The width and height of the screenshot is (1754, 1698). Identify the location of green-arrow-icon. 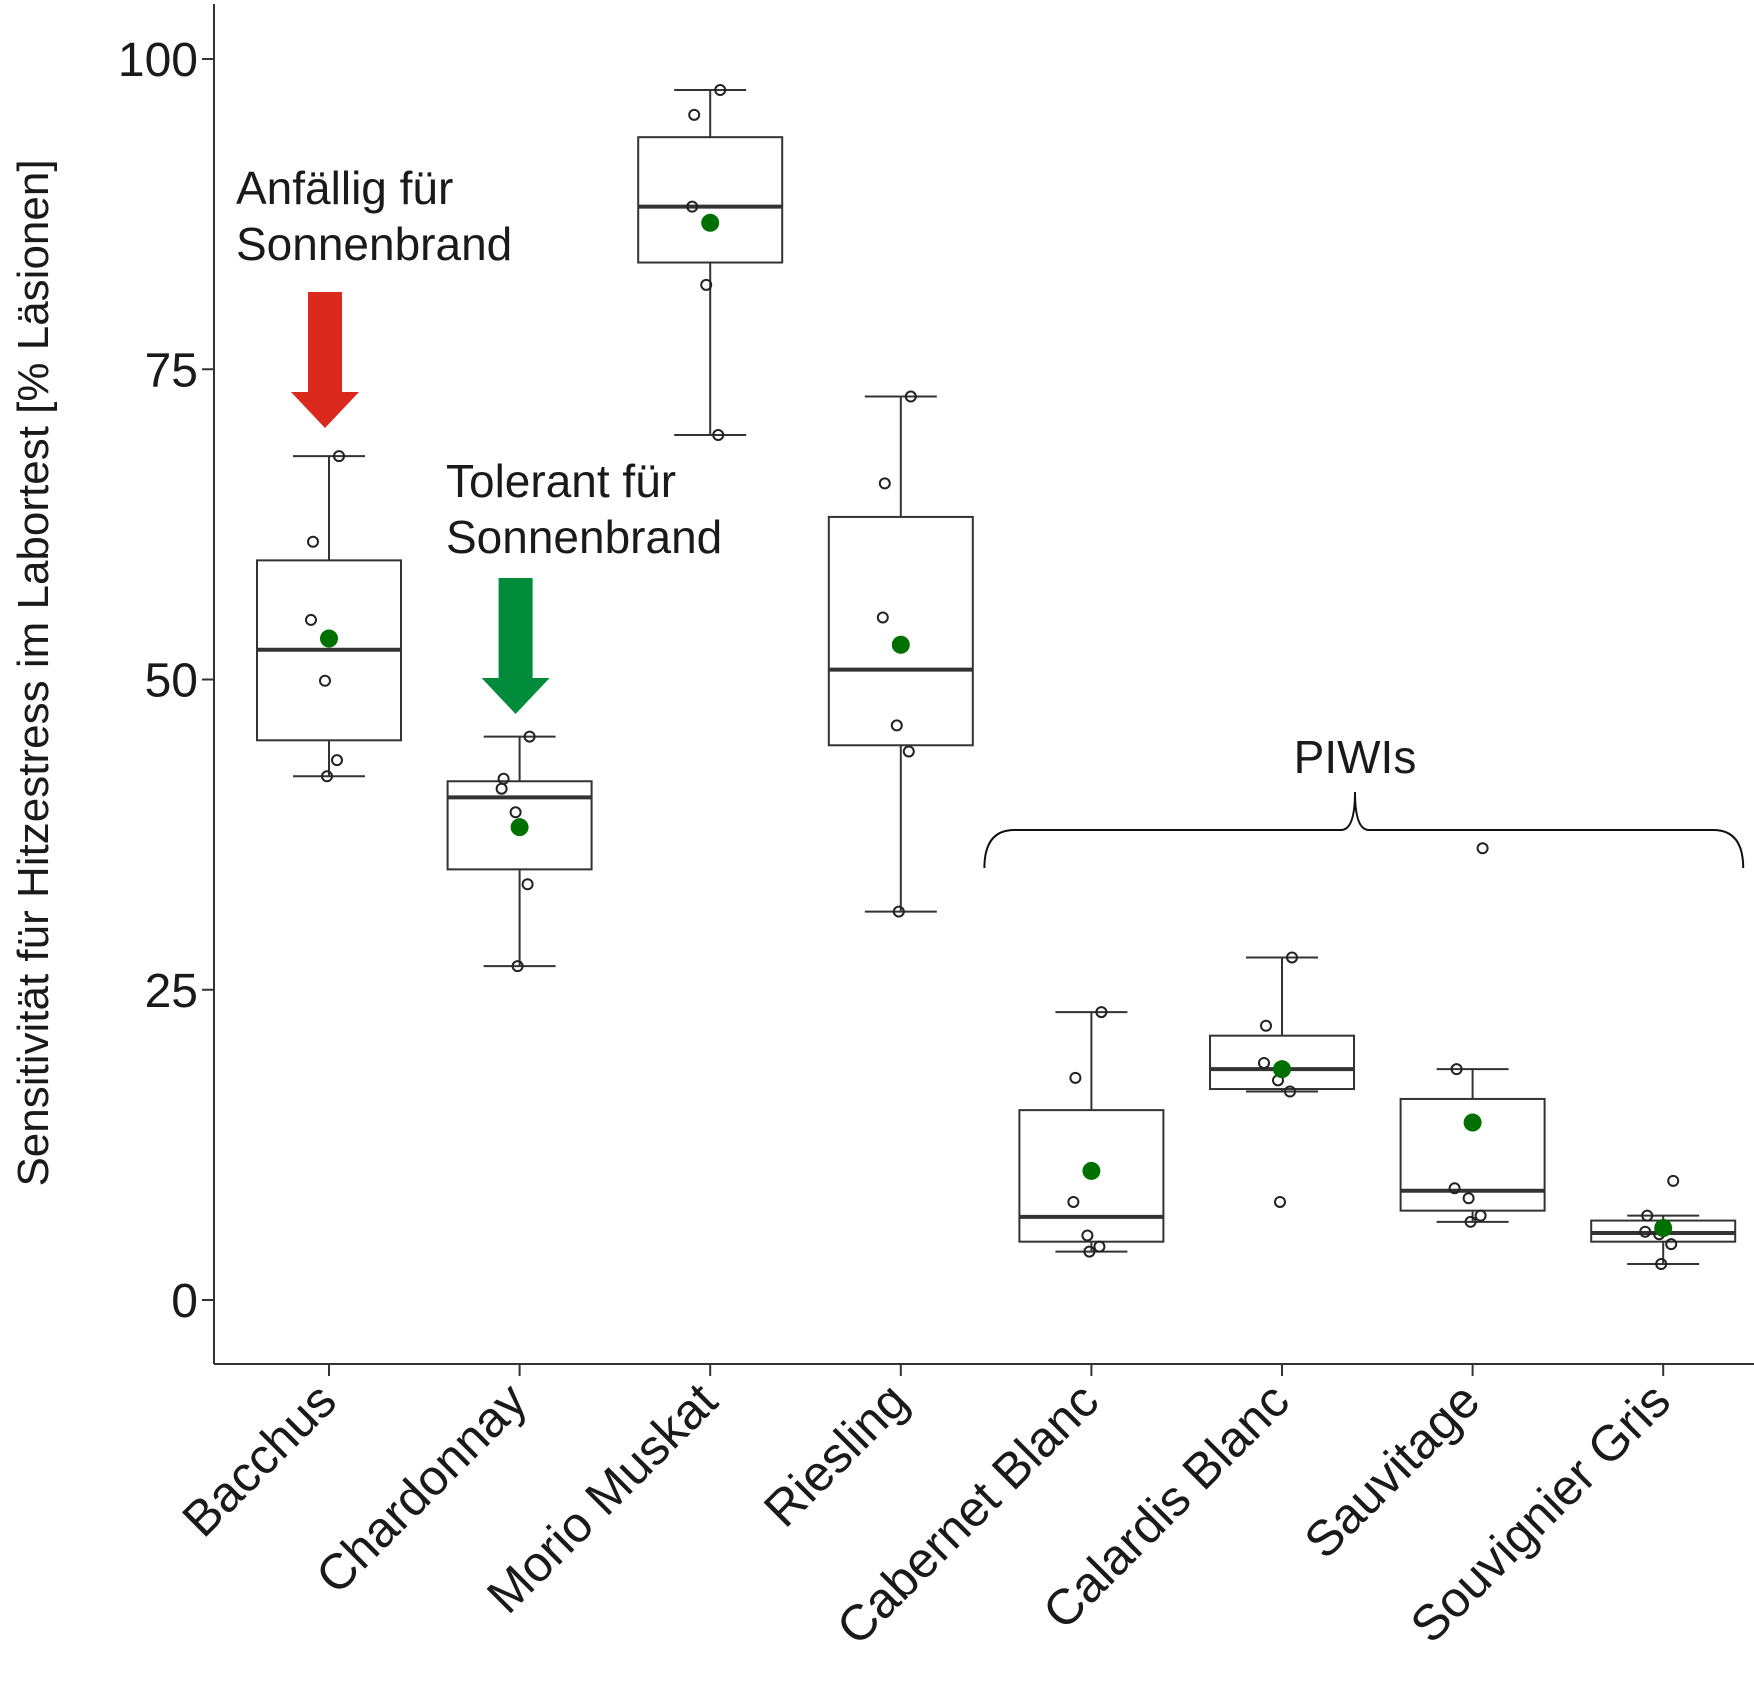
(515, 646).